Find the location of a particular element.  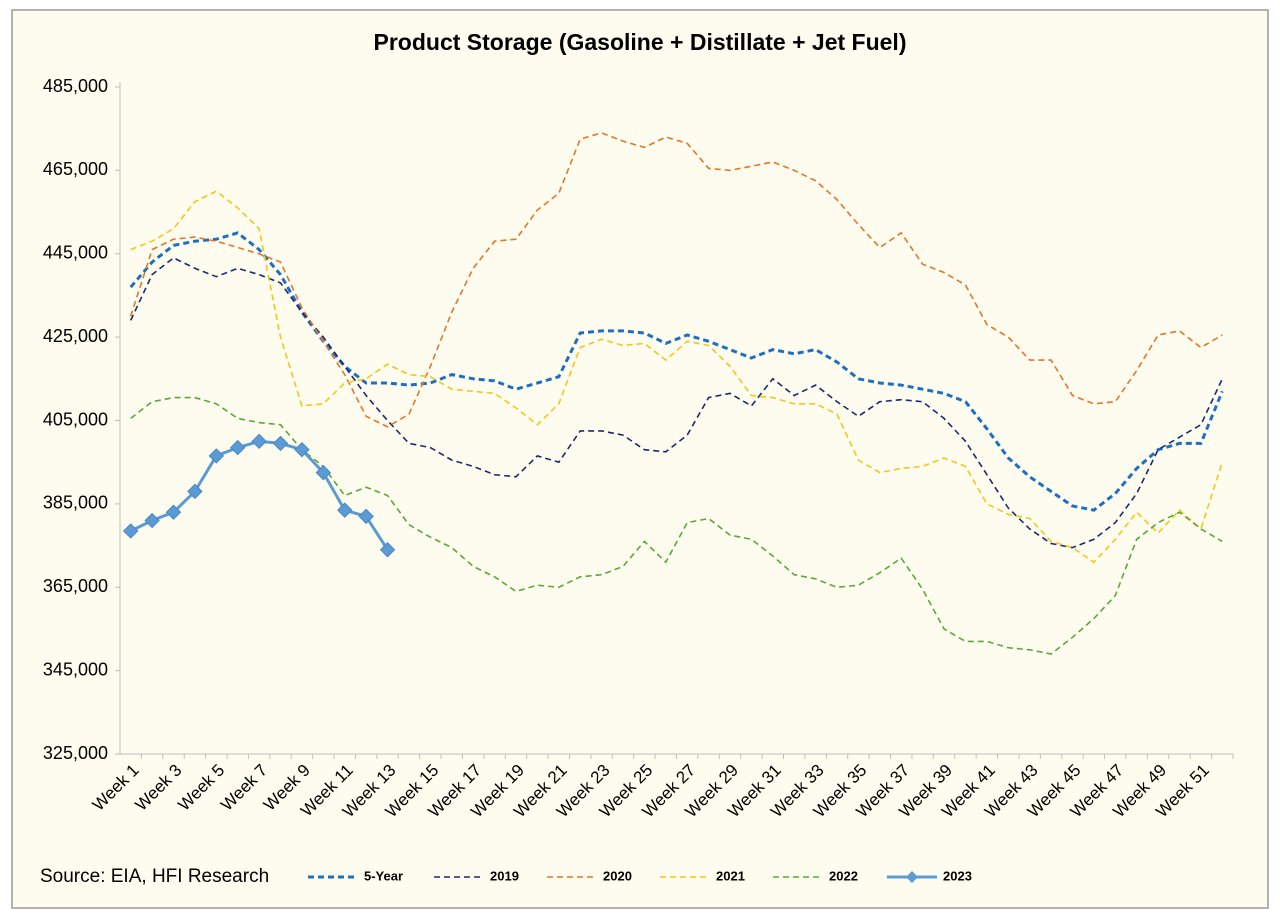

y-tick-label: 485,000 is located at coordinates (75, 86).